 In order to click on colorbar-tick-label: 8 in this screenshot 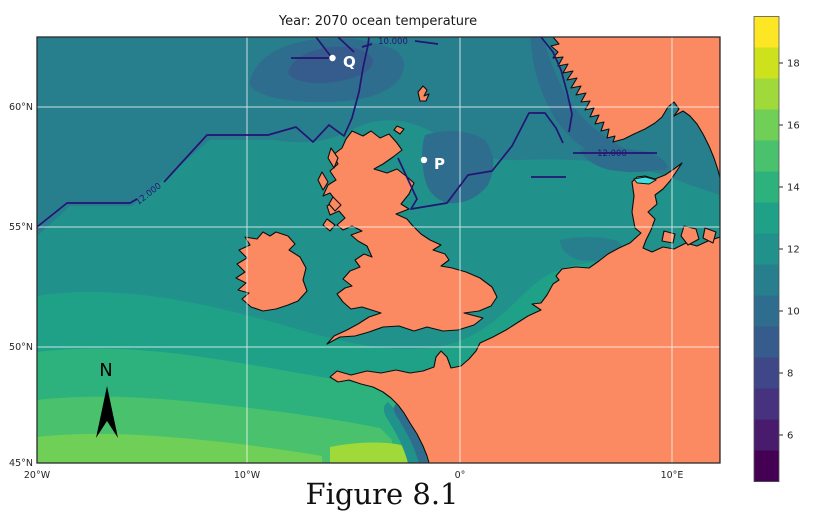, I will do `click(790, 374)`.